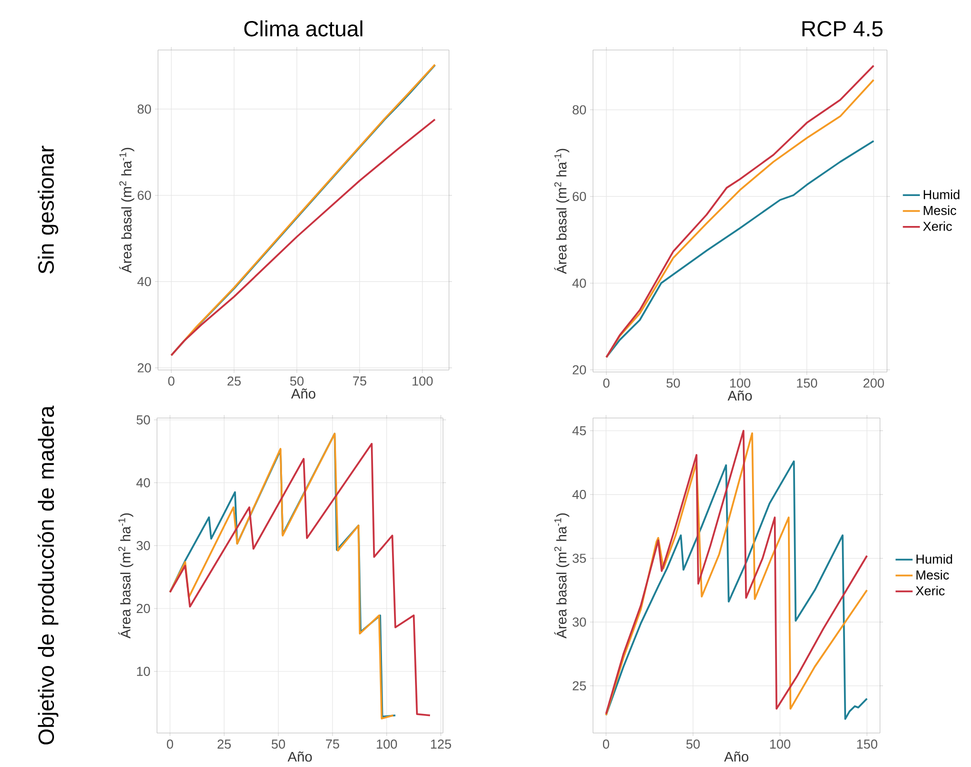  Describe the element at coordinates (873, 383) in the screenshot. I see `x-tick-label: 200` at that location.